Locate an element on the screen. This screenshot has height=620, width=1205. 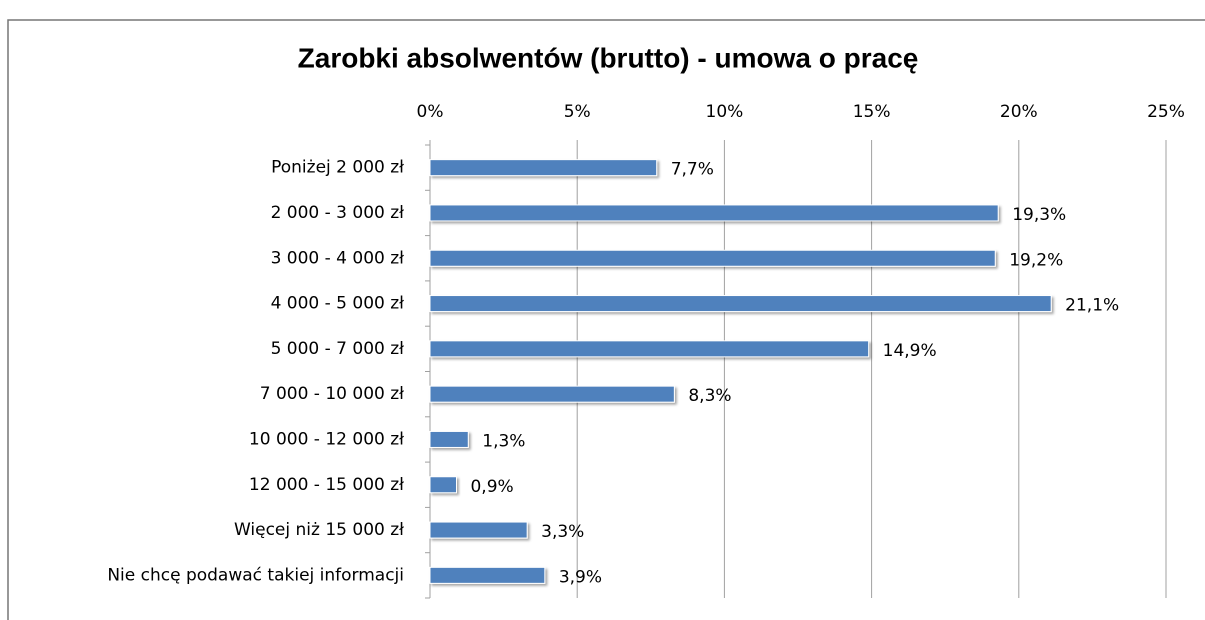
data-label: 19,2% is located at coordinates (1036, 260).